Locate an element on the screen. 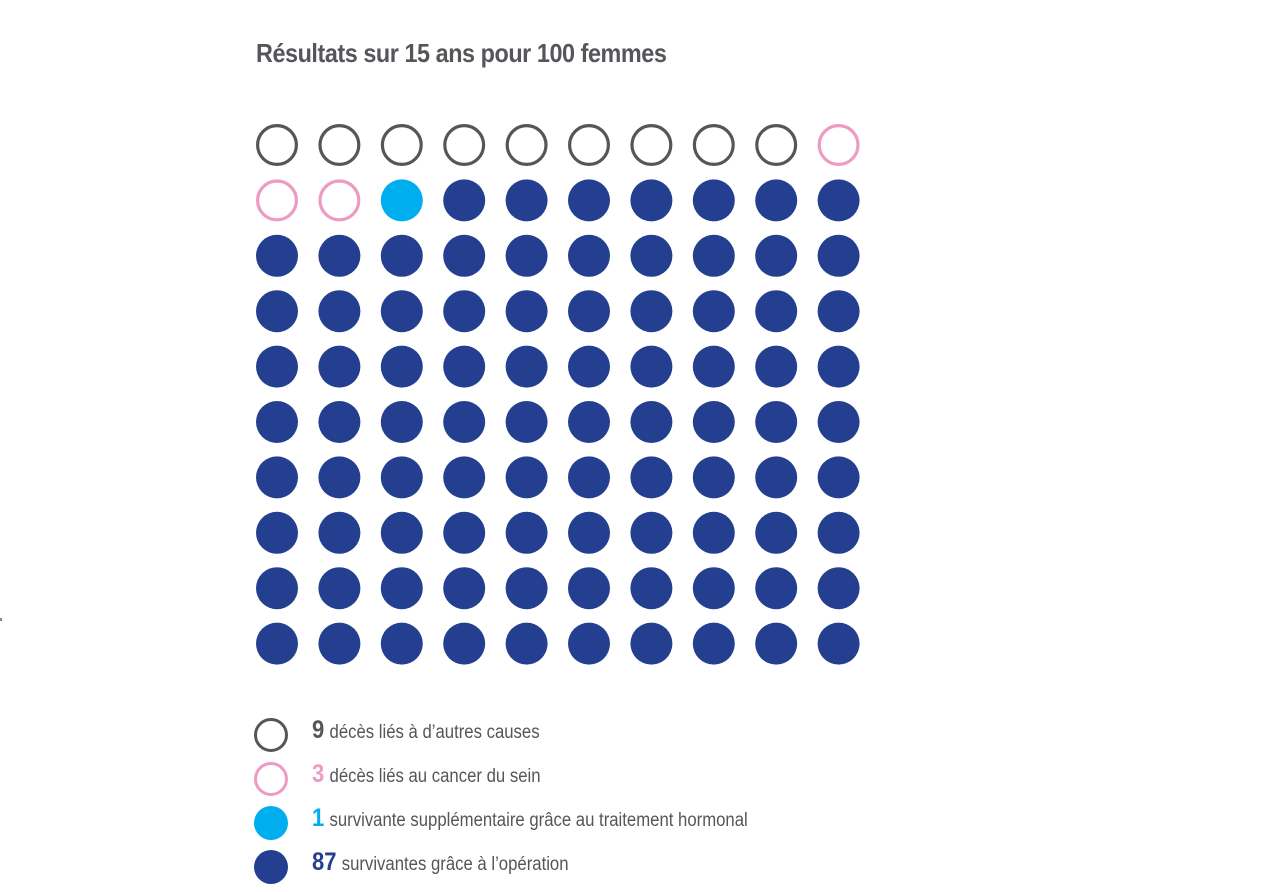 This screenshot has width=1288, height=892. legend-count: 1 is located at coordinates (318, 818).